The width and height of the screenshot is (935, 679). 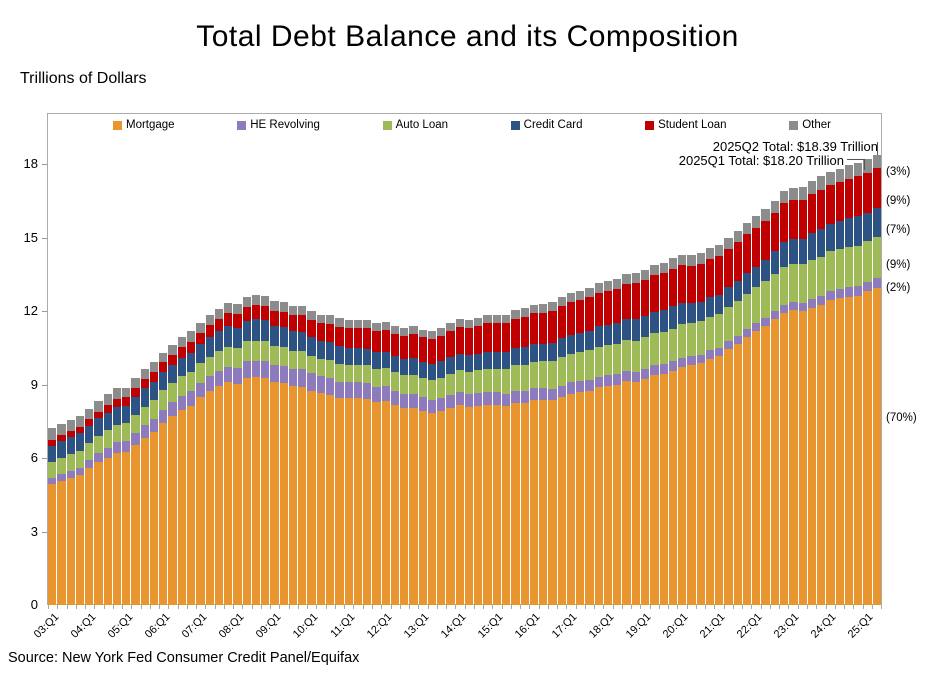 I want to click on x-tick-label: 07:Q1, so click(x=194, y=626).